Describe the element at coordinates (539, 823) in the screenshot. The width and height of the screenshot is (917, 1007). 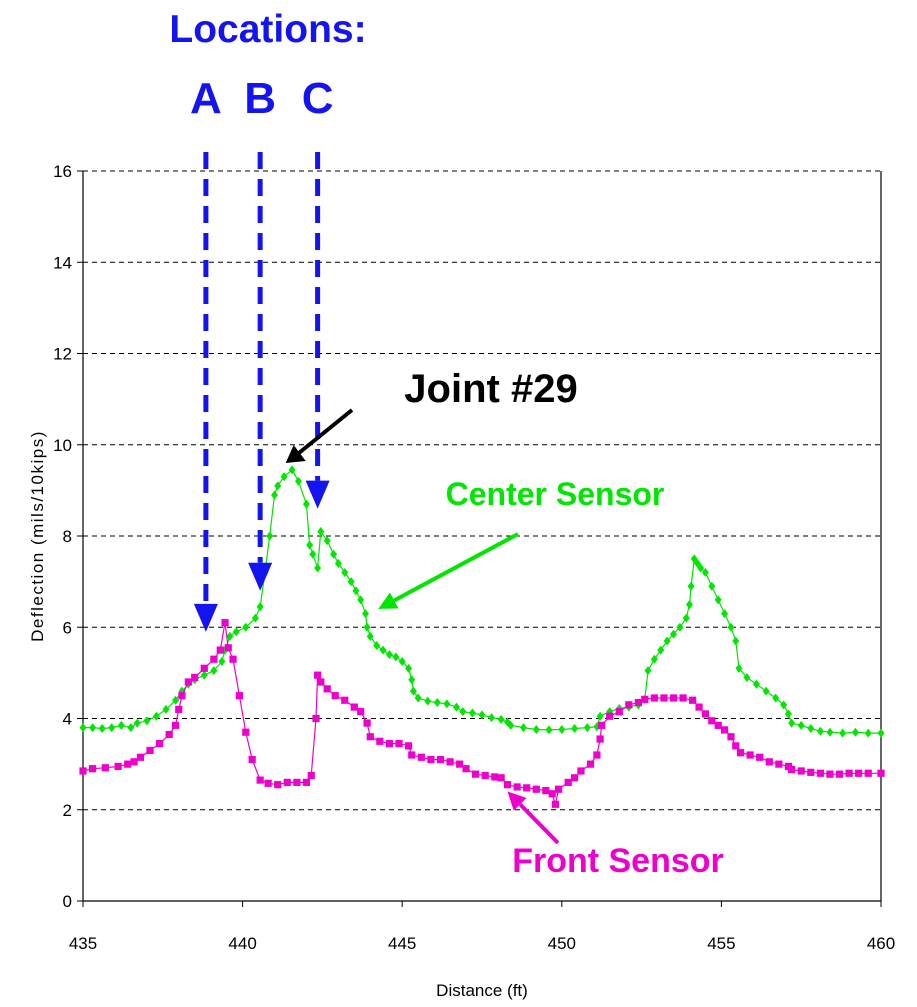
I see `front-sensor-arrow` at that location.